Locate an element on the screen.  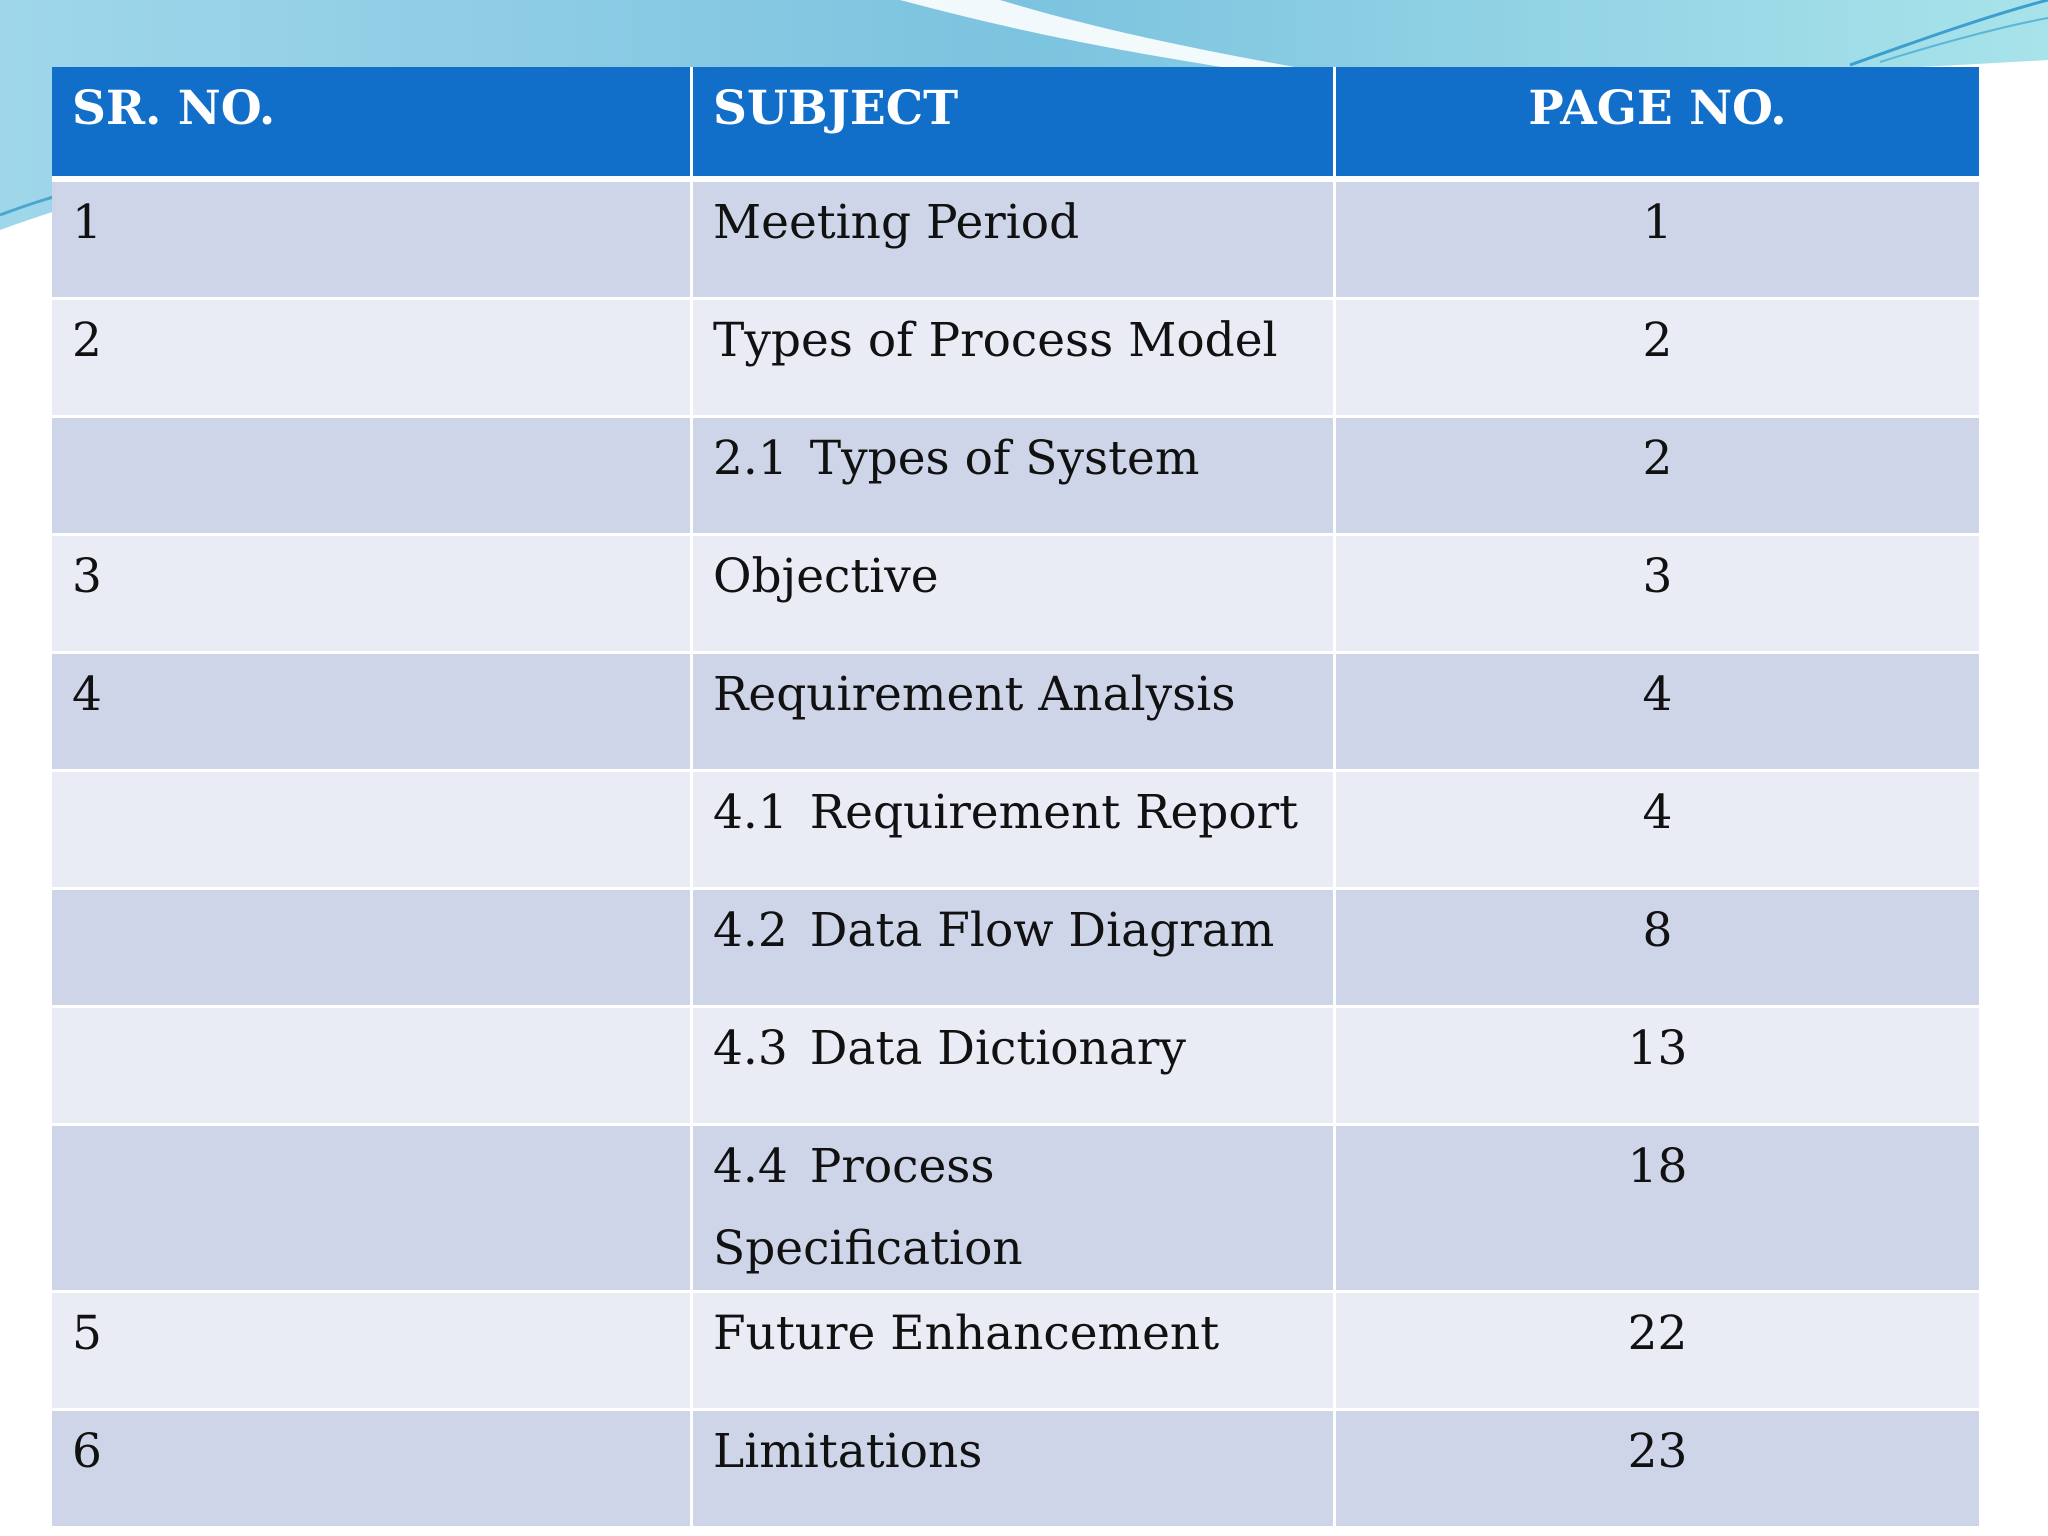
table-row: 4 Requirement Analysis 4 is located at coordinates (1015, 713).